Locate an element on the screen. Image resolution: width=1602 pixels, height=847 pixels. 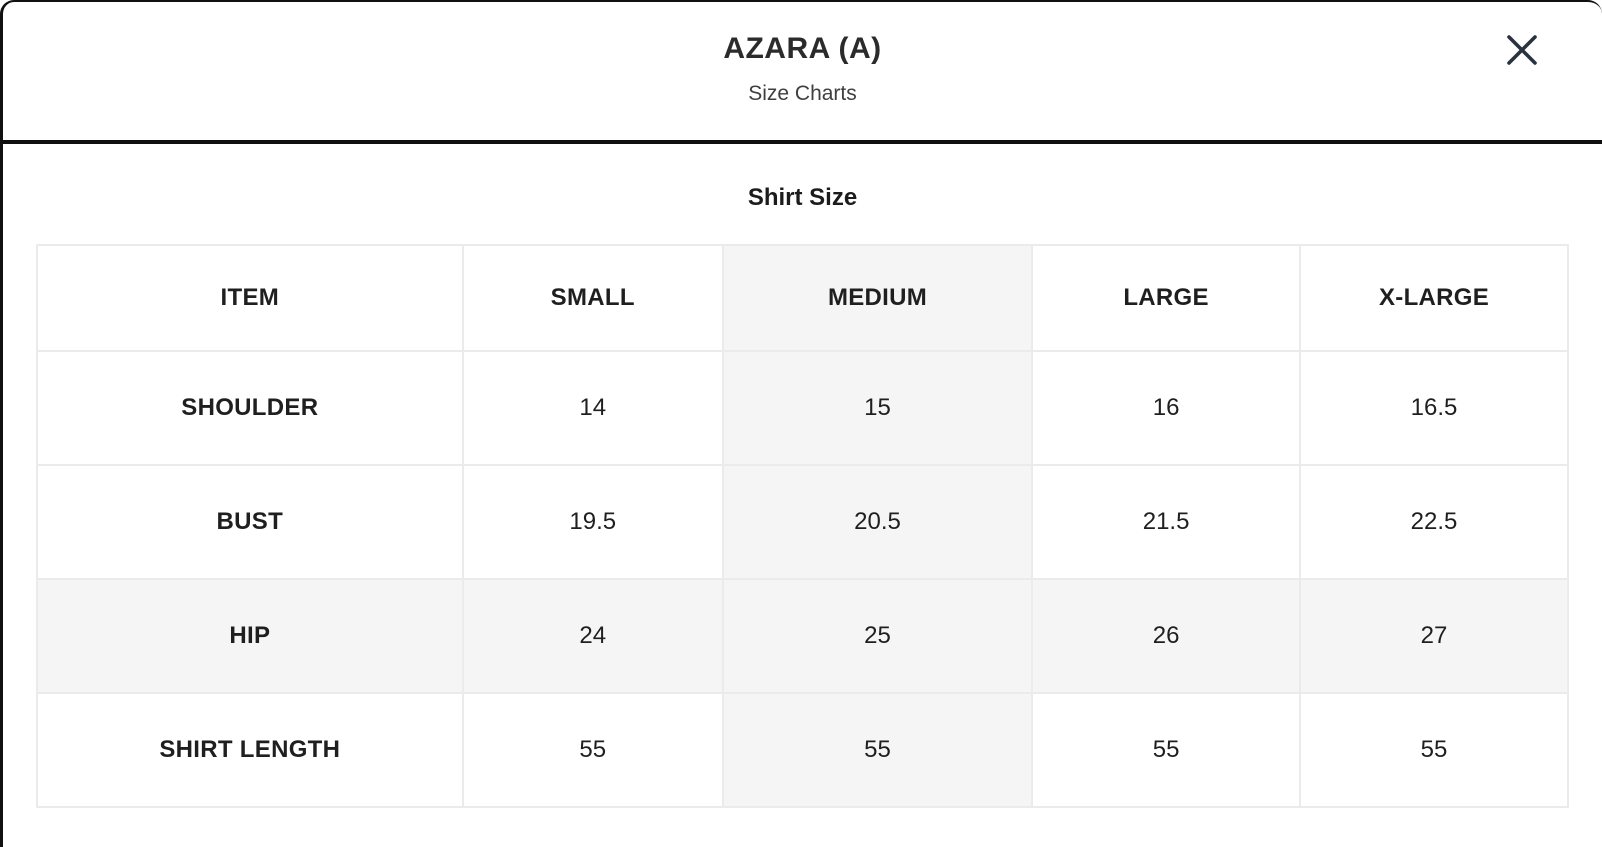
row-label: BUST is located at coordinates (250, 522).